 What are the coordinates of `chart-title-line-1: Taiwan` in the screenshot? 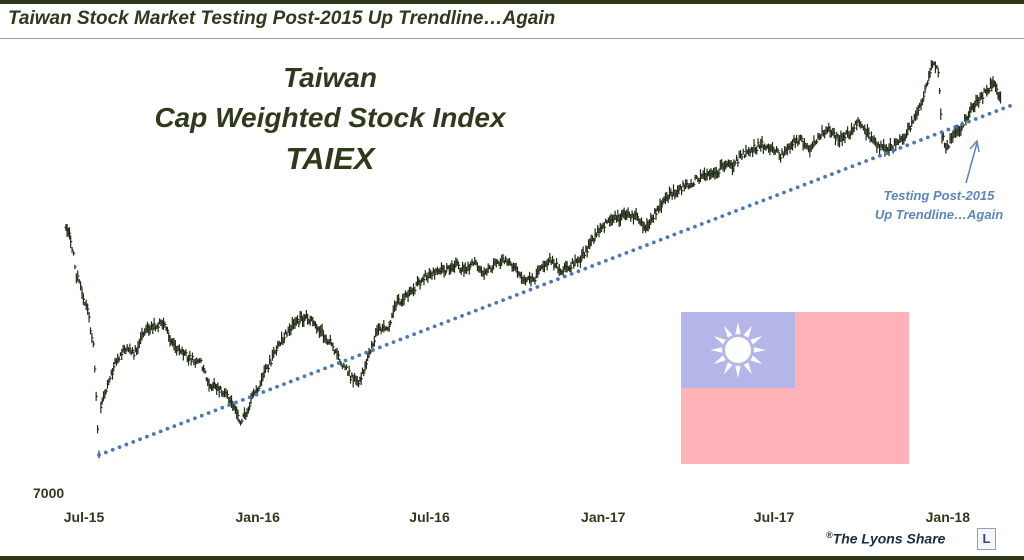 It's located at (330, 77).